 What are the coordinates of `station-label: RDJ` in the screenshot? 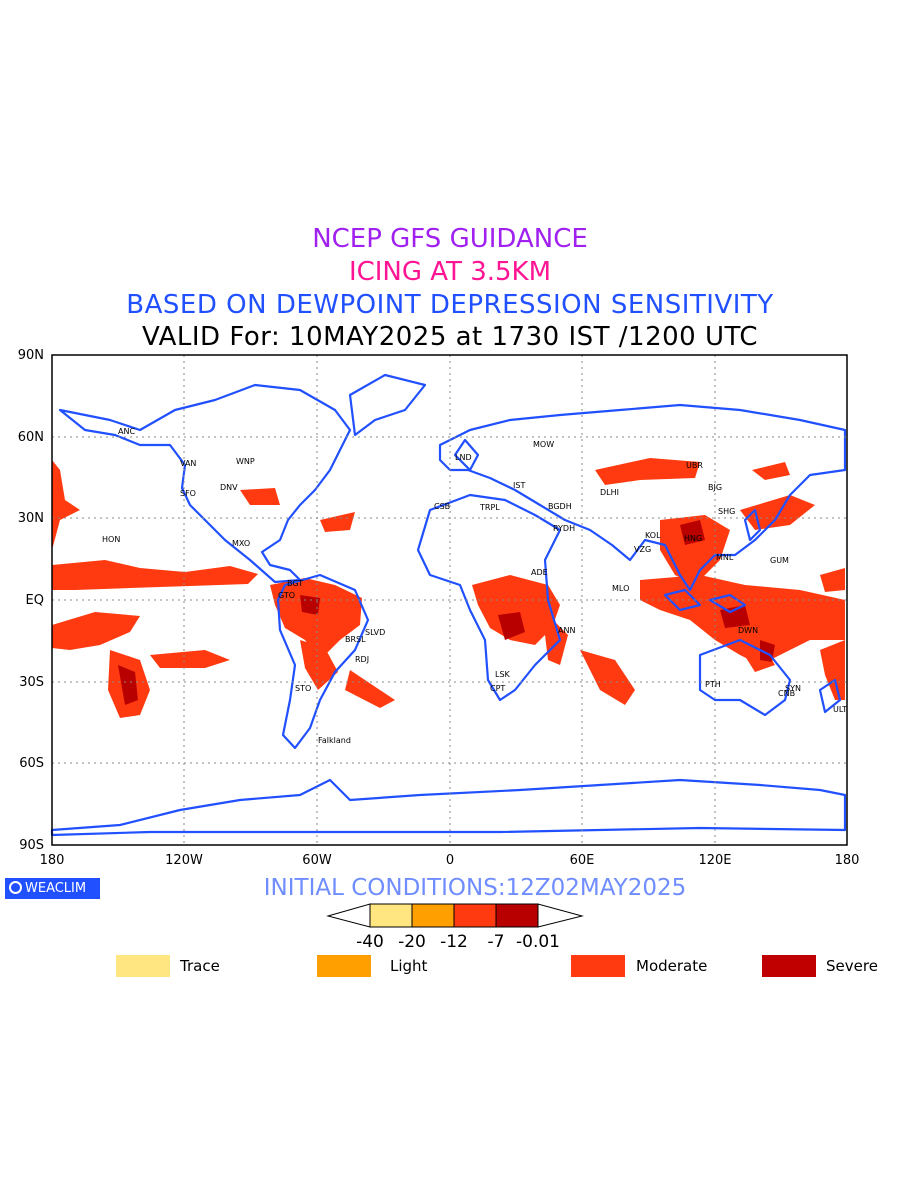 It's located at (362, 659).